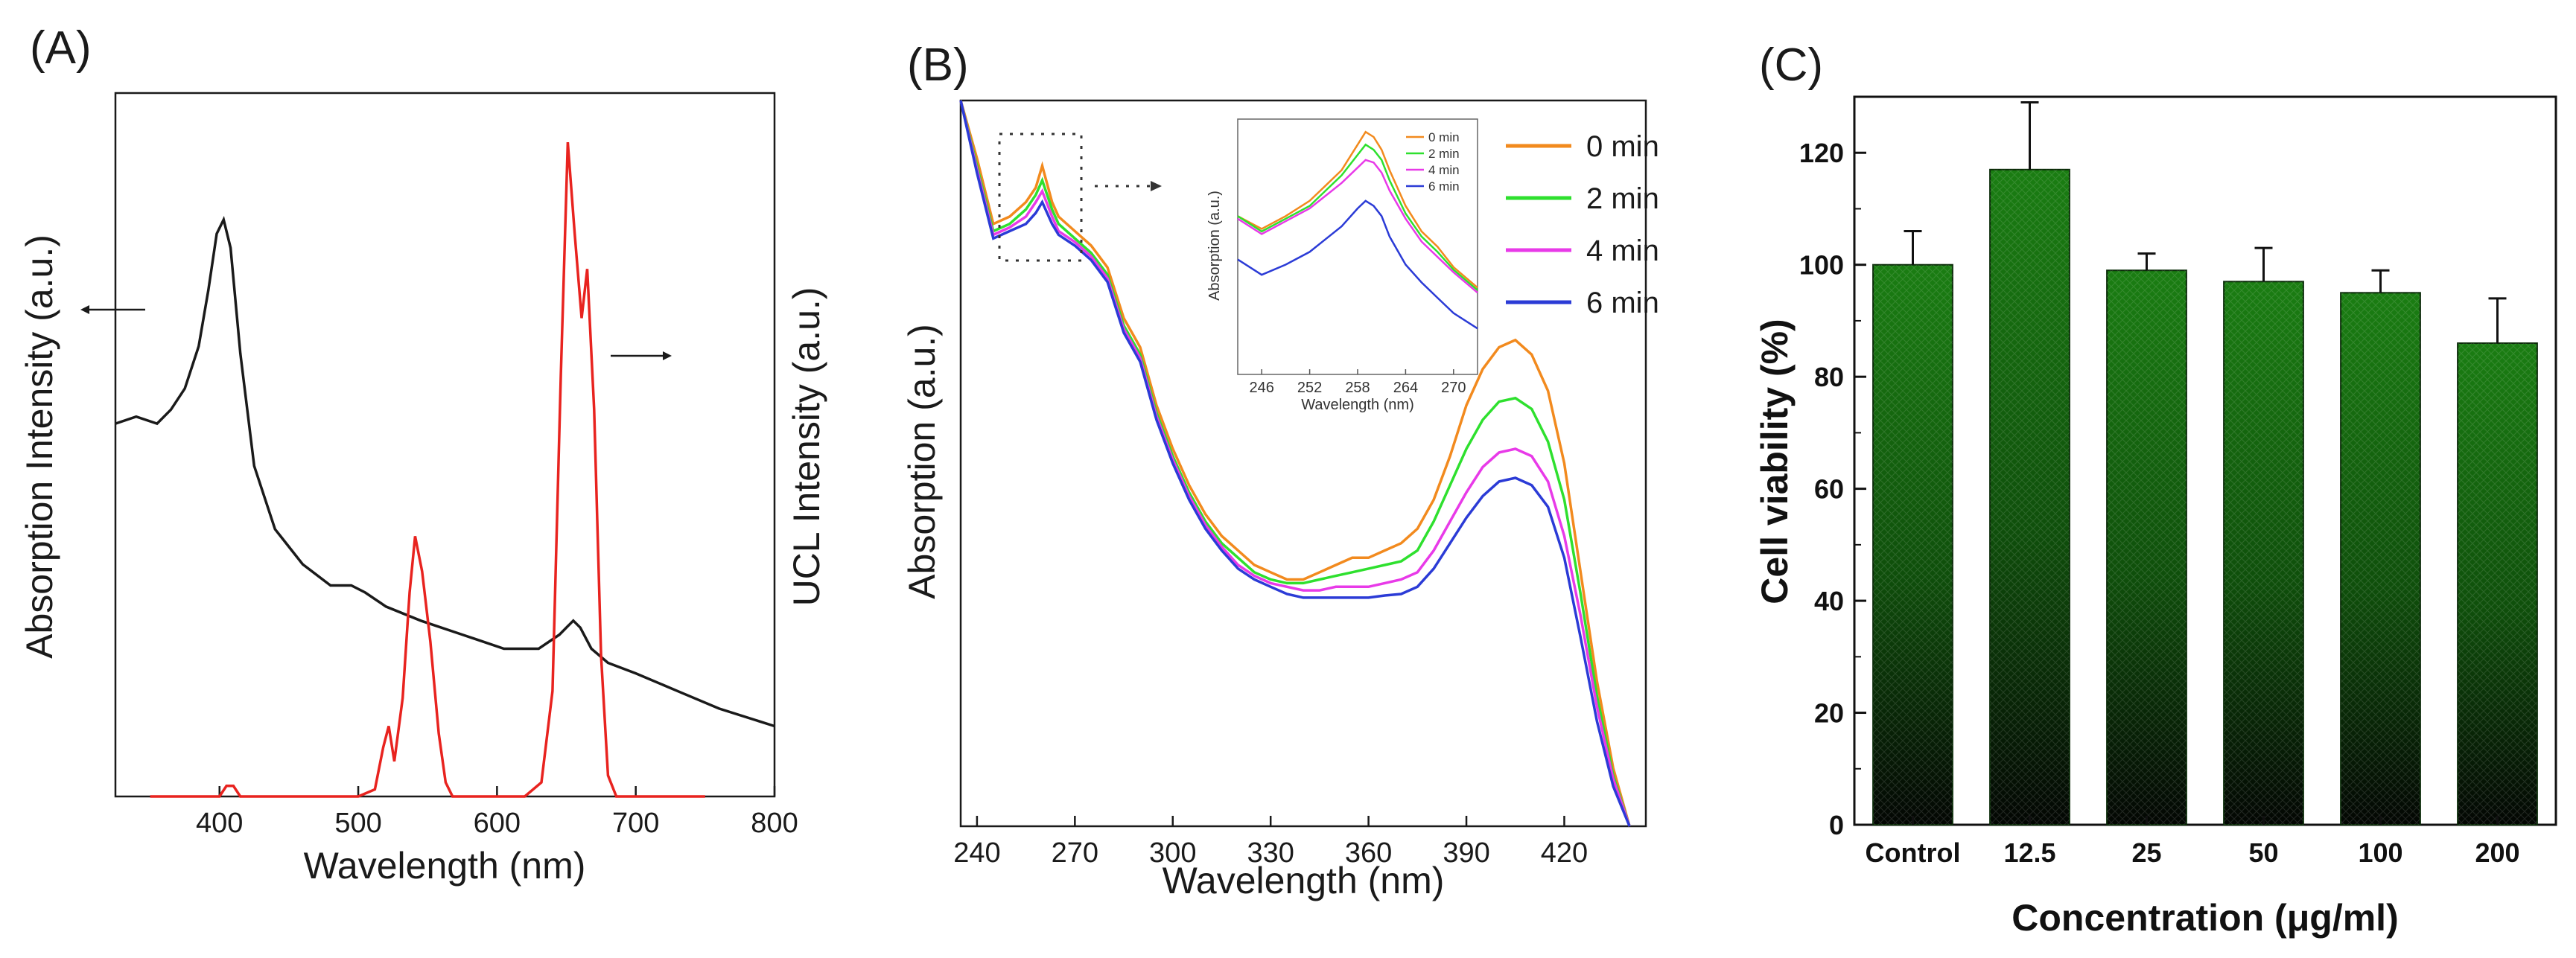  I want to click on inset-x-tick-label: 258, so click(1357, 388).